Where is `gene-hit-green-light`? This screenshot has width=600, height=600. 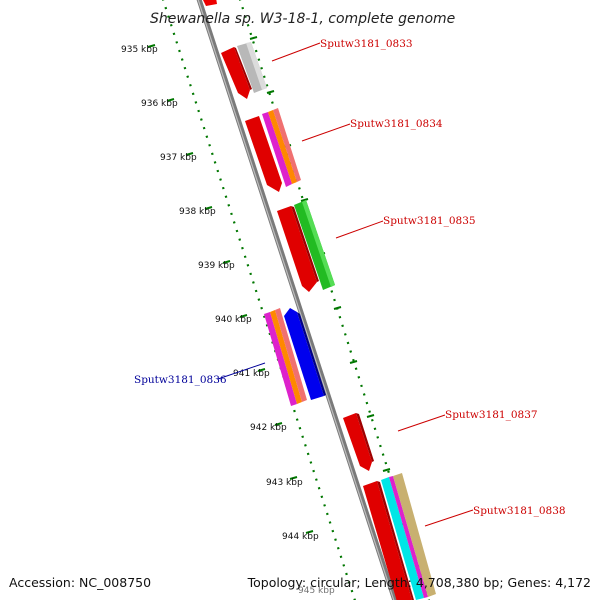
gene-hit-green-light is located at coordinates (318, 243).